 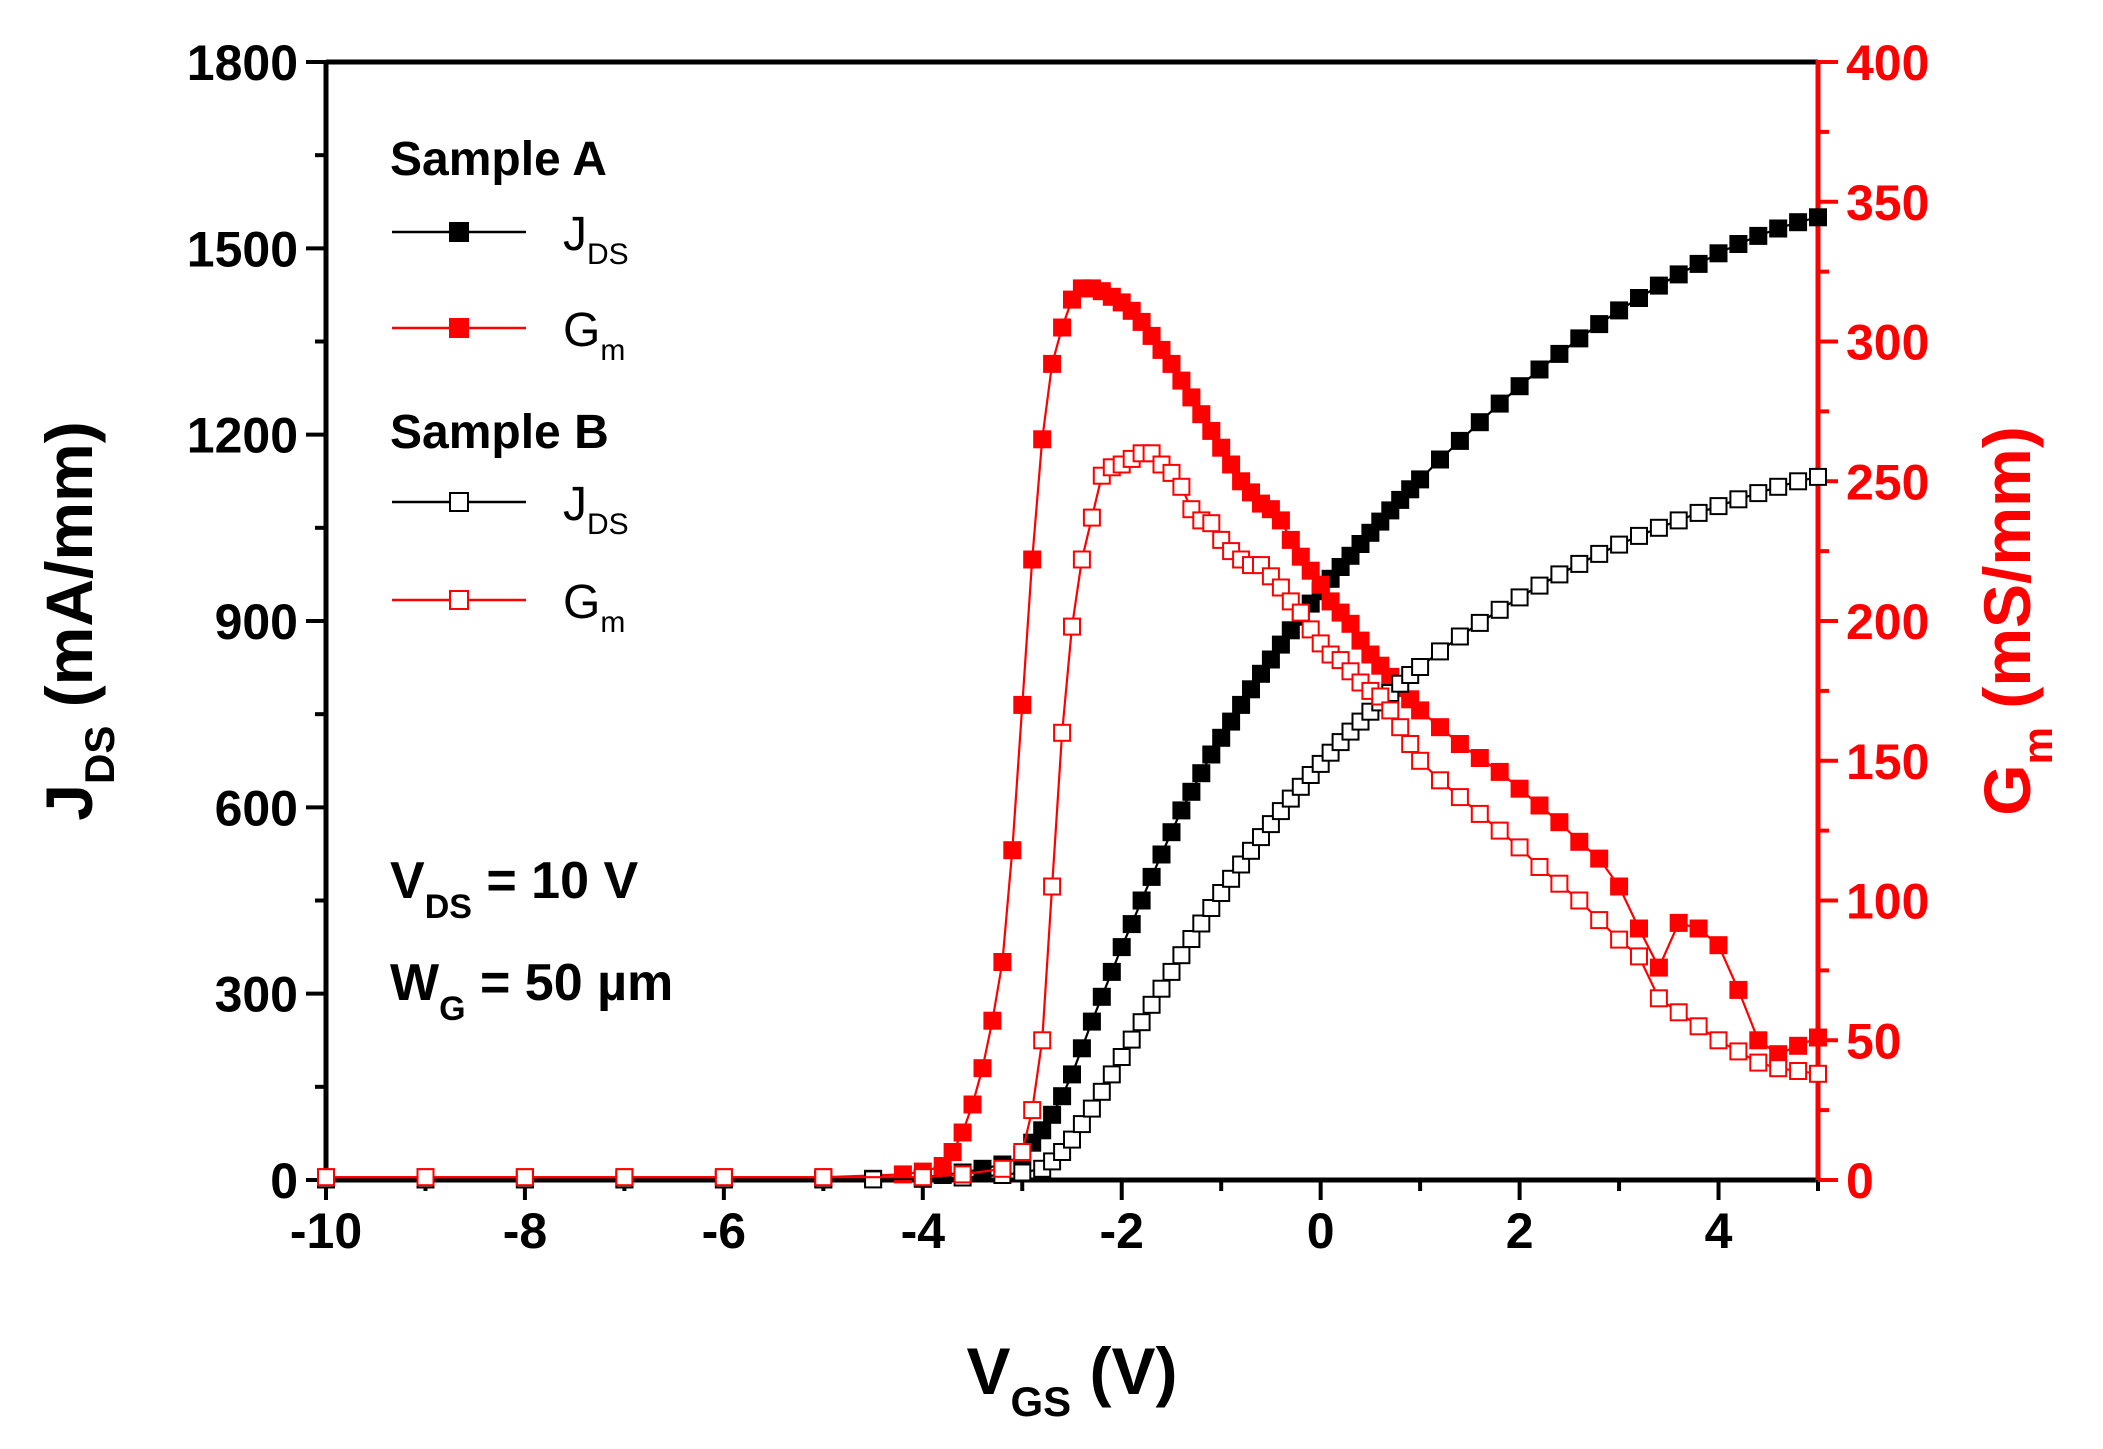 What do you see at coordinates (514, 889) in the screenshot?
I see `annotation-vds: VDS = 10 V` at bounding box center [514, 889].